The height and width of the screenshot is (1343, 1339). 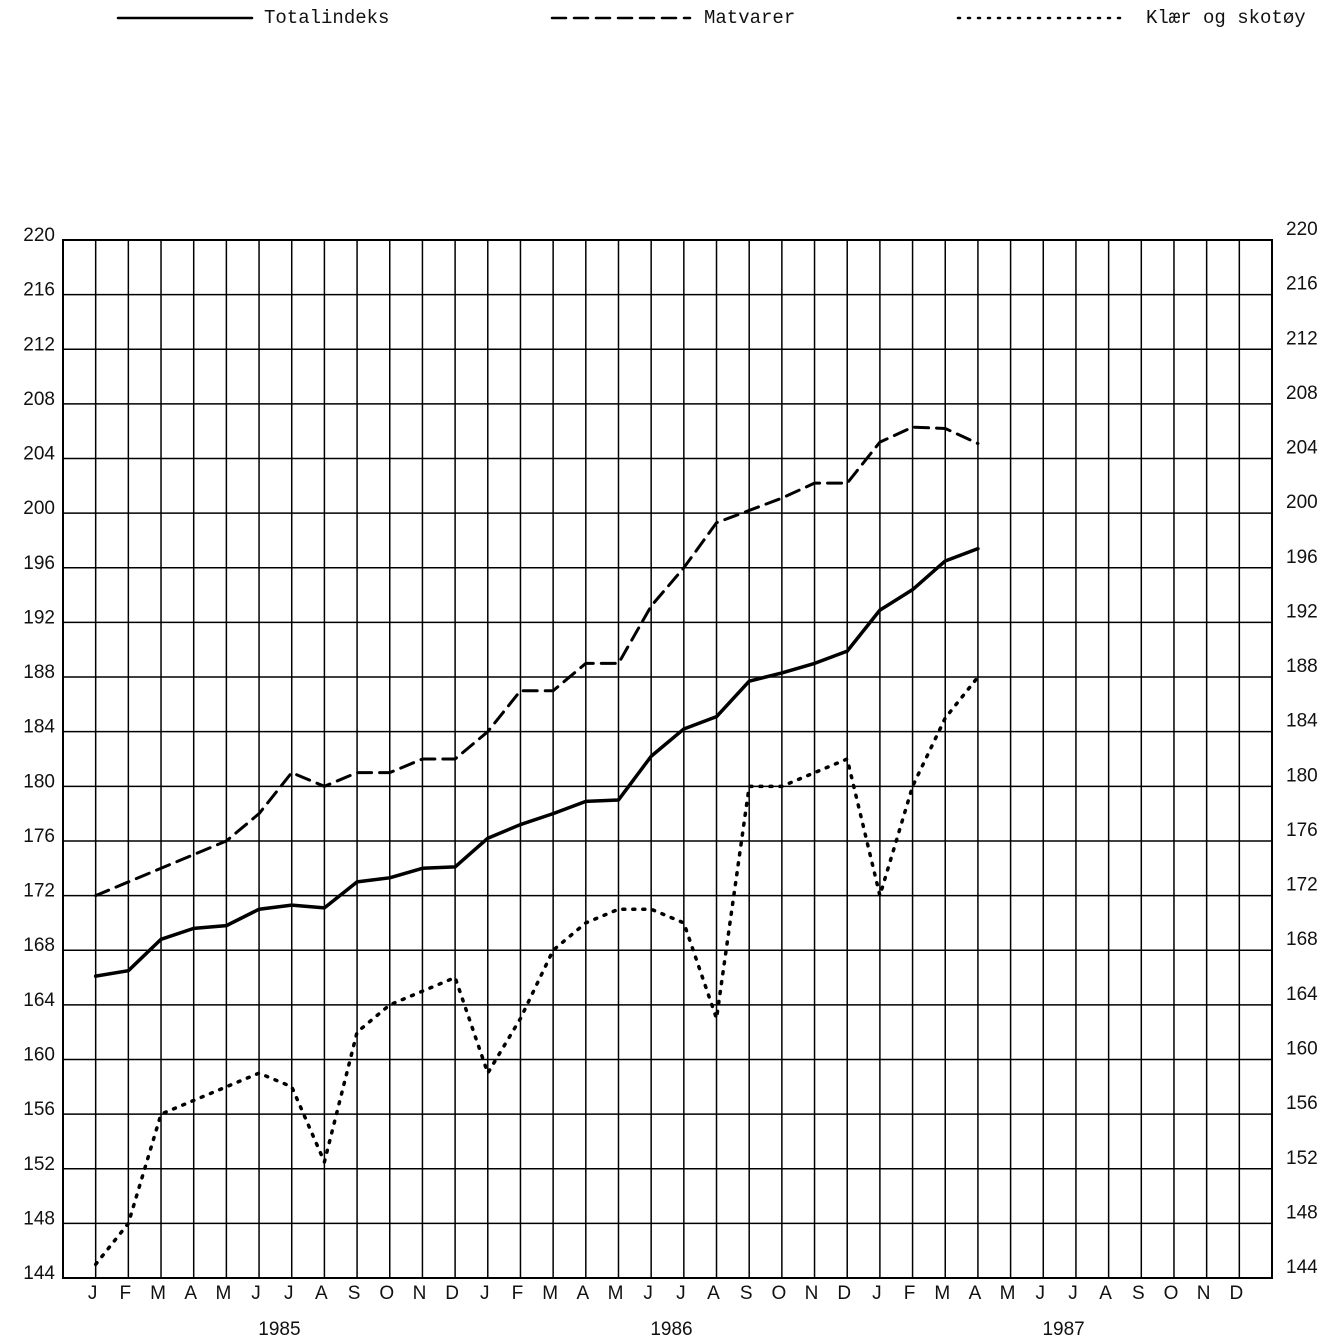 What do you see at coordinates (1226, 18) in the screenshot?
I see `legend-label: Klær og skotøy` at bounding box center [1226, 18].